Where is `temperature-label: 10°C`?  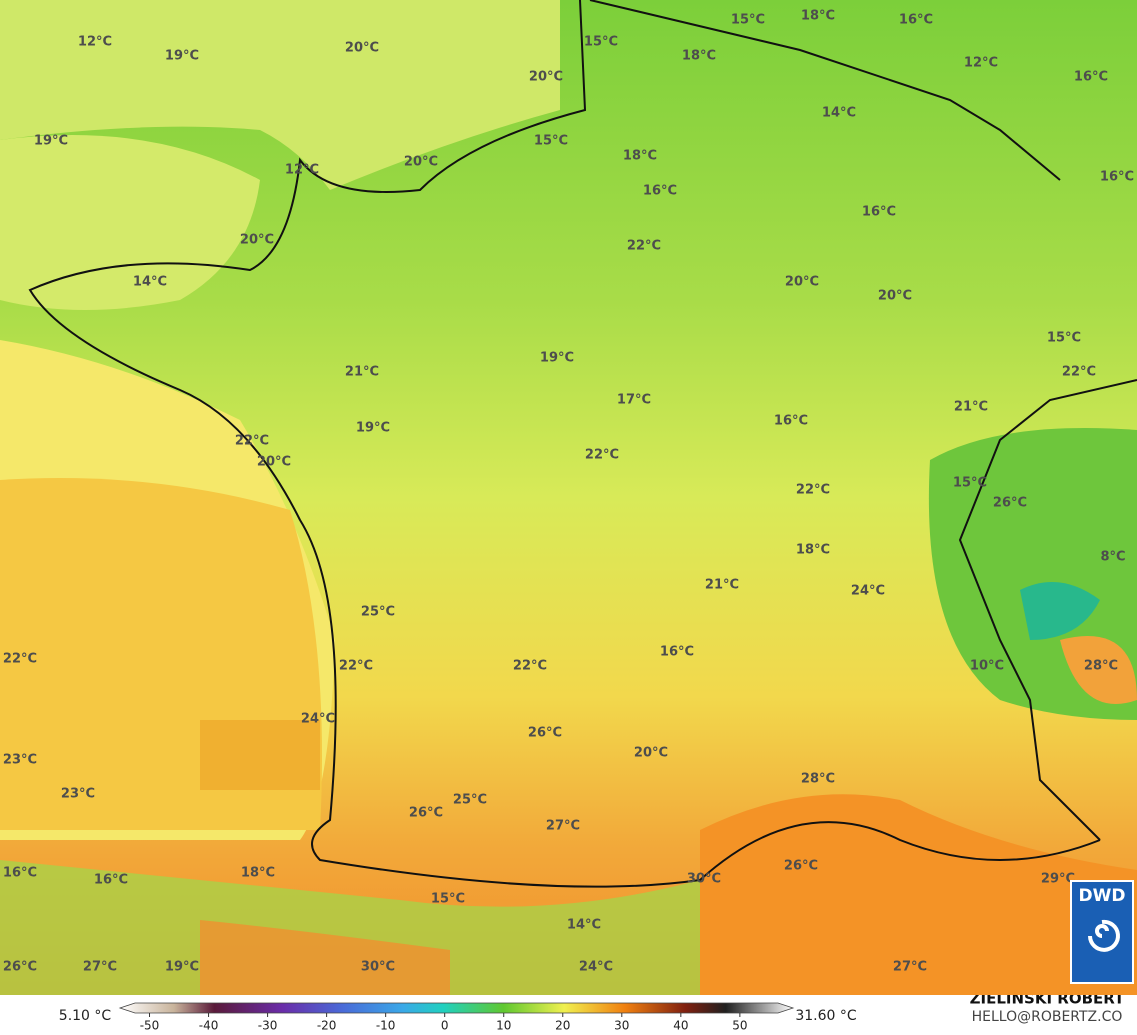 temperature-label: 10°C is located at coordinates (987, 666).